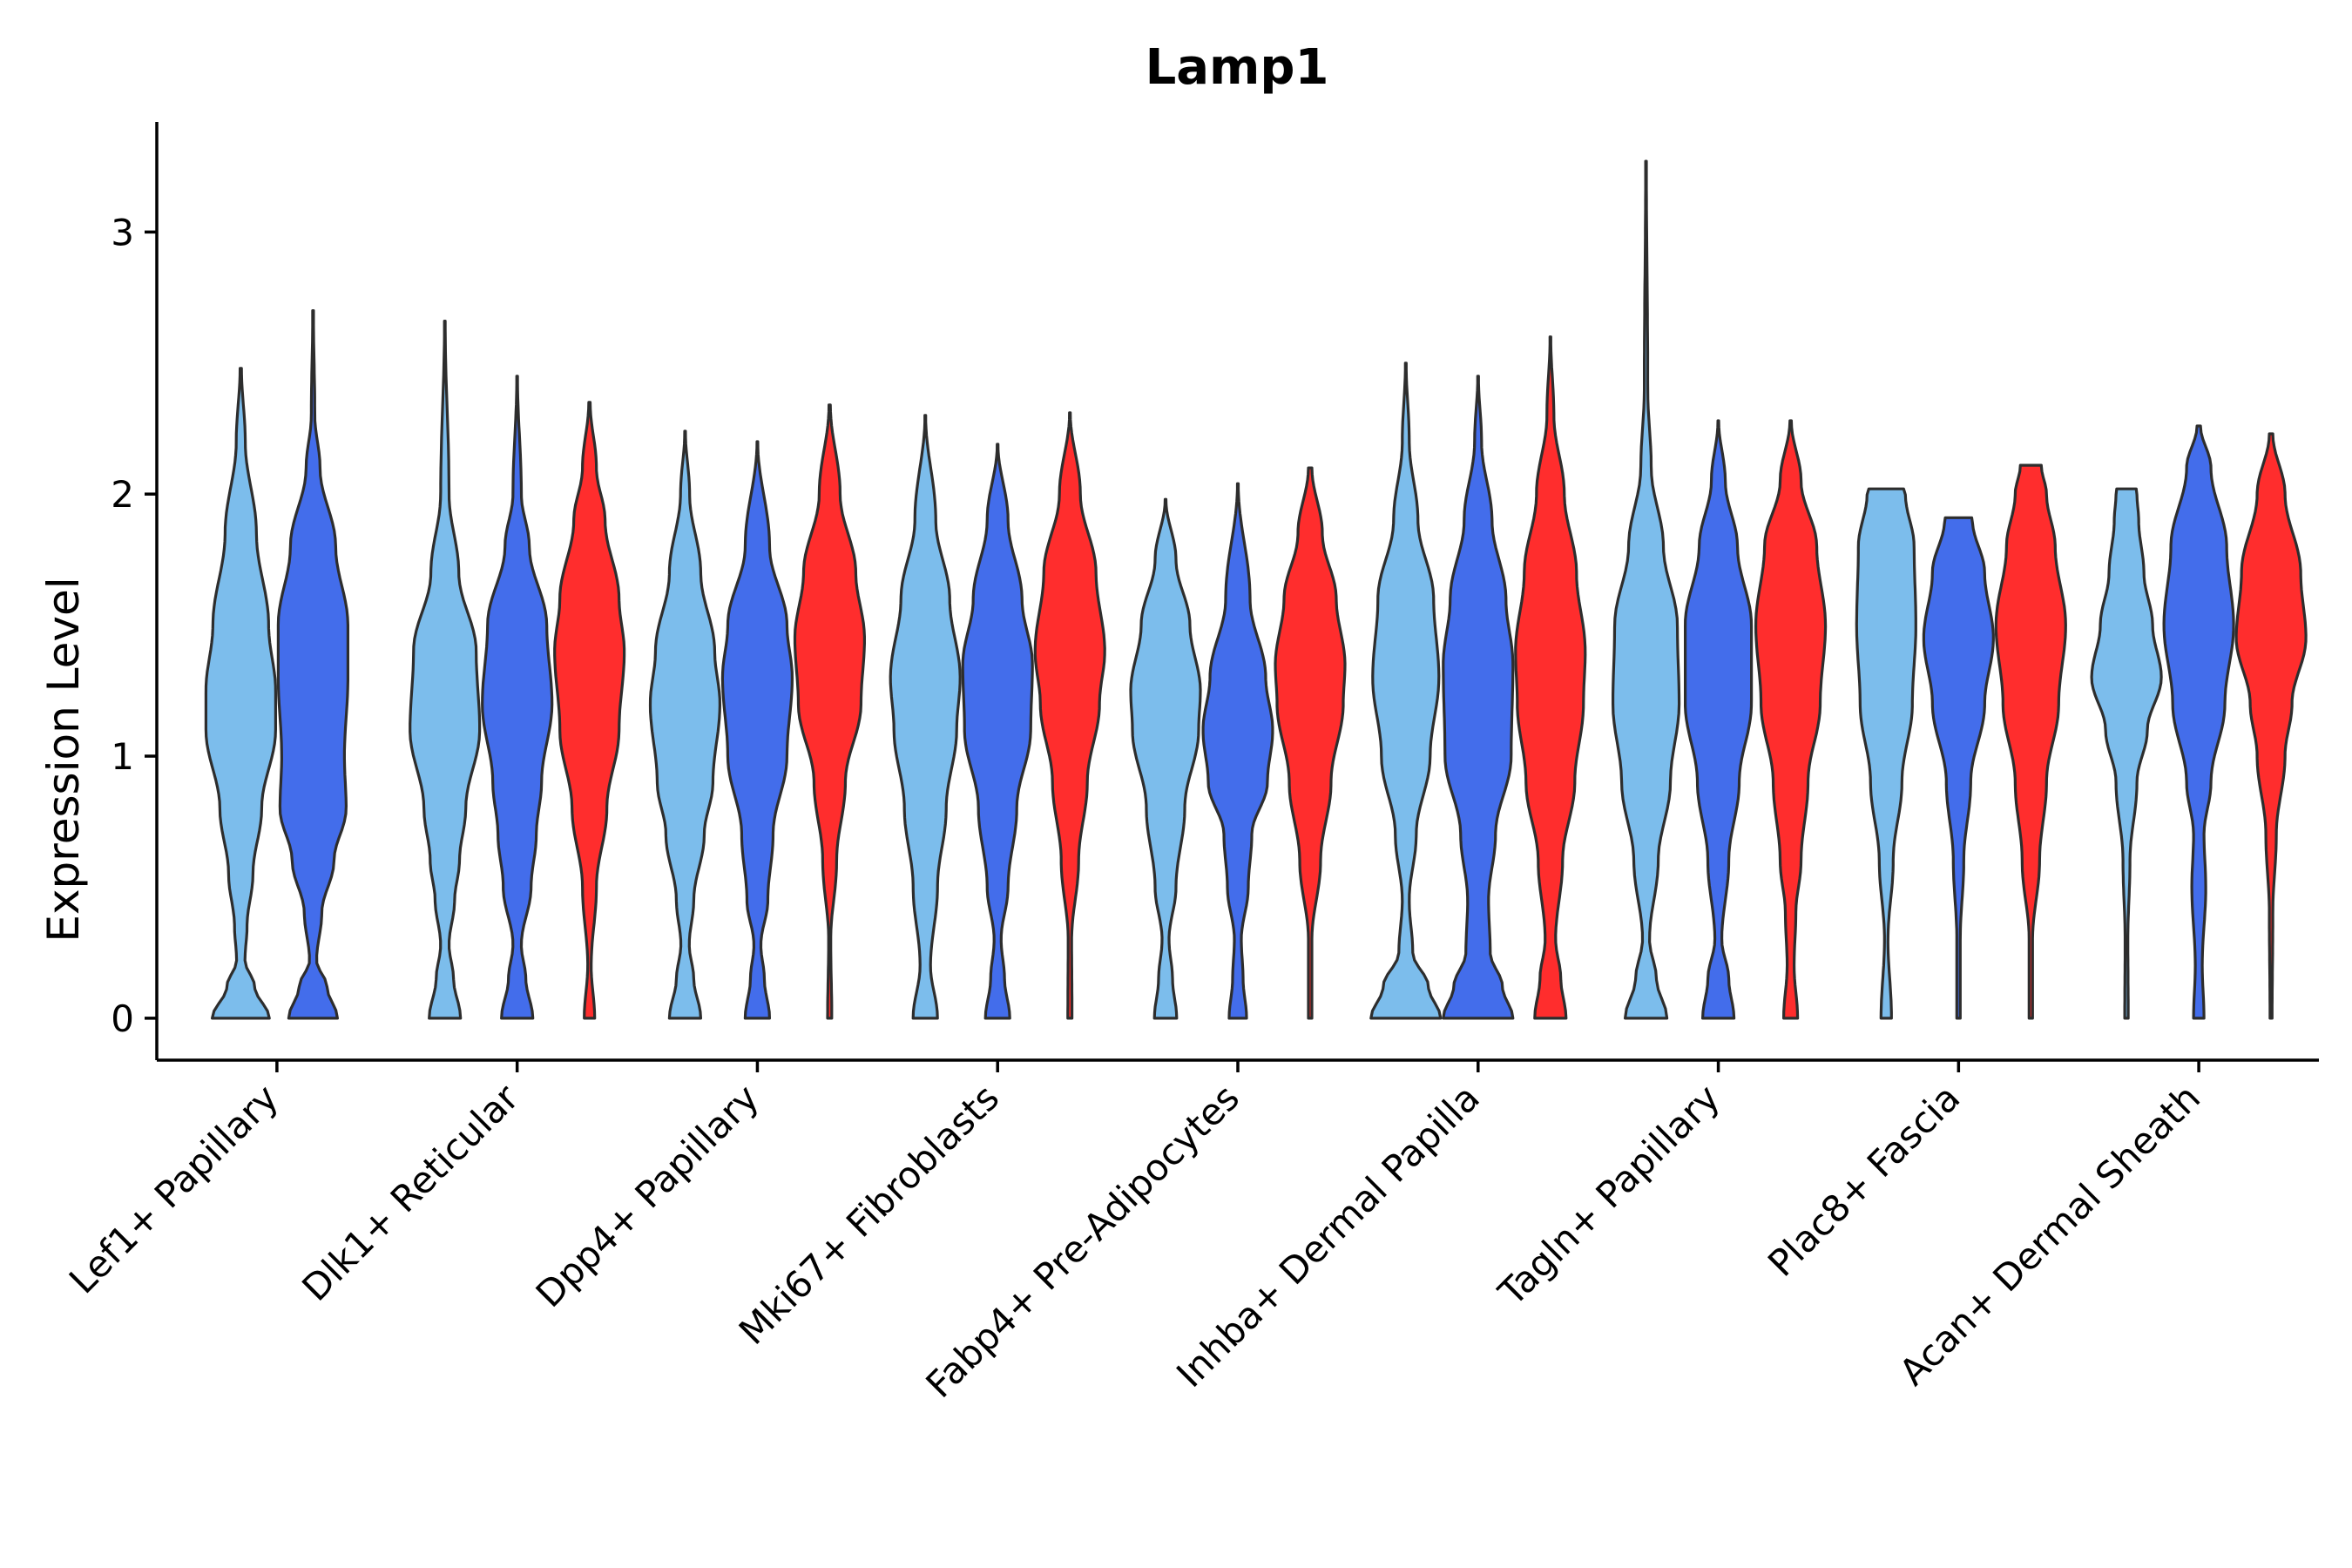 This screenshot has height=1568, width=2352. Describe the element at coordinates (122, 1018) in the screenshot. I see `y-tick-label: 0` at that location.